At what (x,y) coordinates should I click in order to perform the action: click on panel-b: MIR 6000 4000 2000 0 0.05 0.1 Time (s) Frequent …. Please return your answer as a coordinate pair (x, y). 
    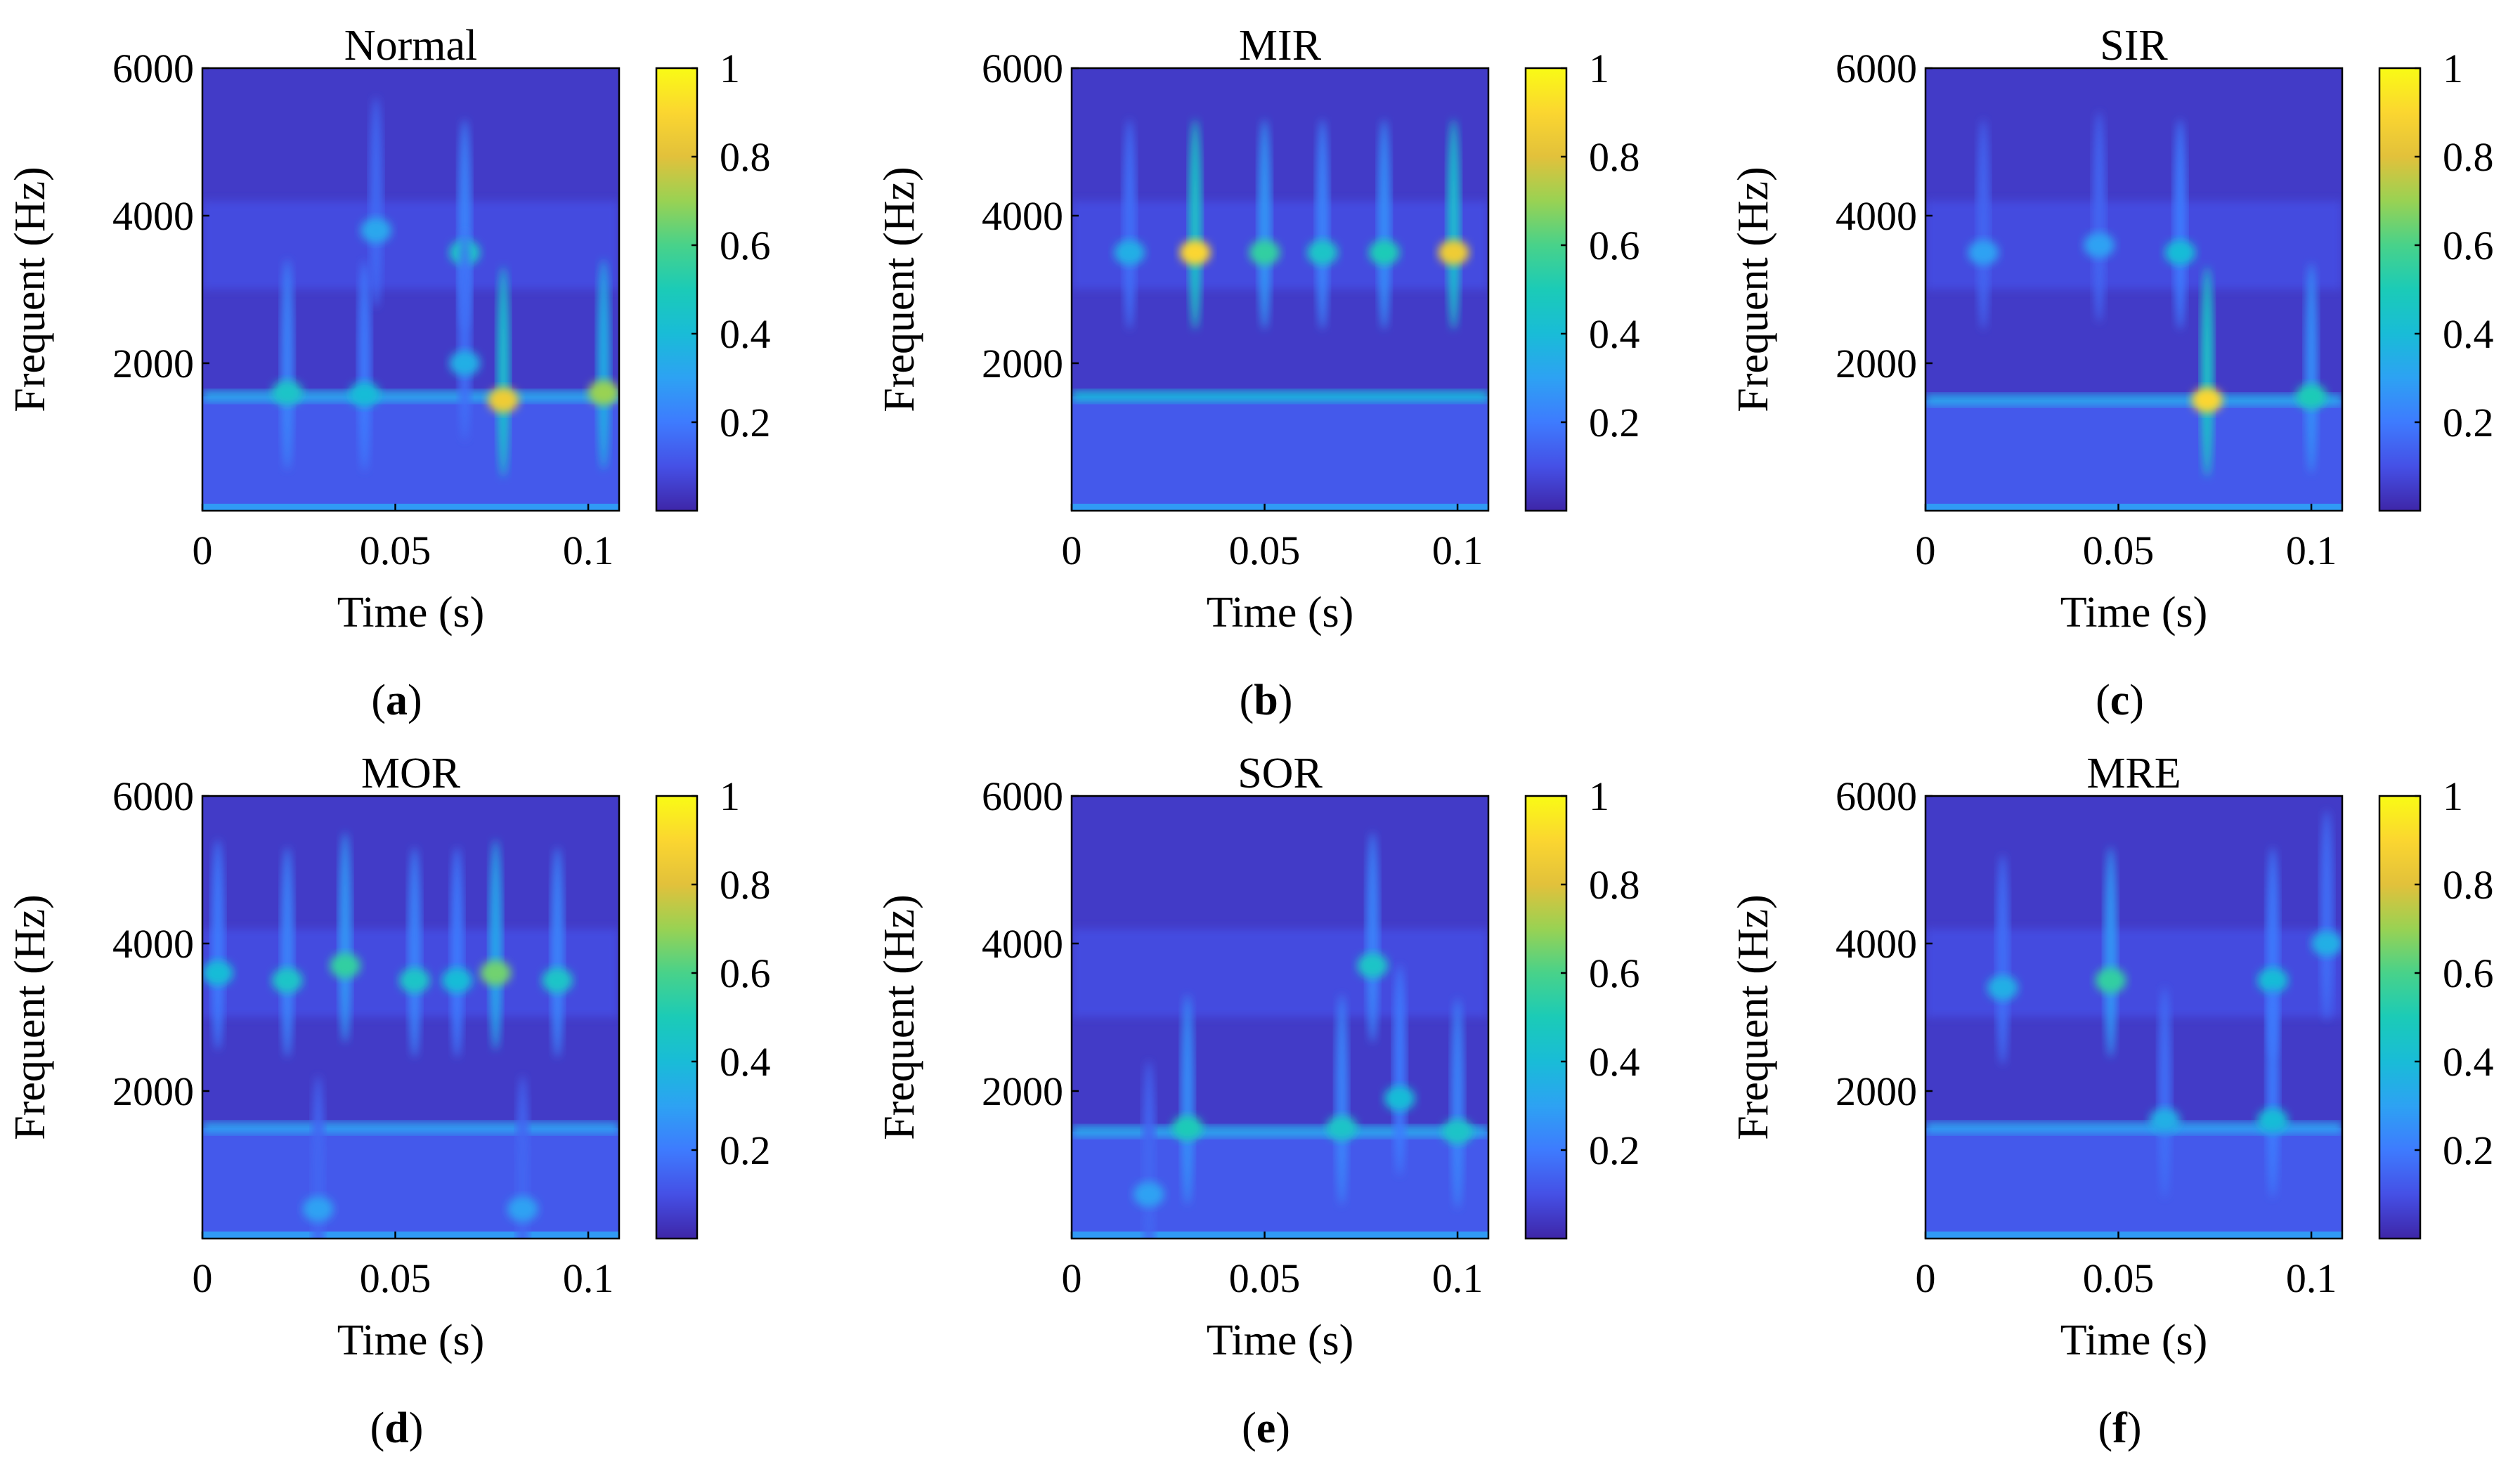
    Looking at the image, I should click on (1258, 373).